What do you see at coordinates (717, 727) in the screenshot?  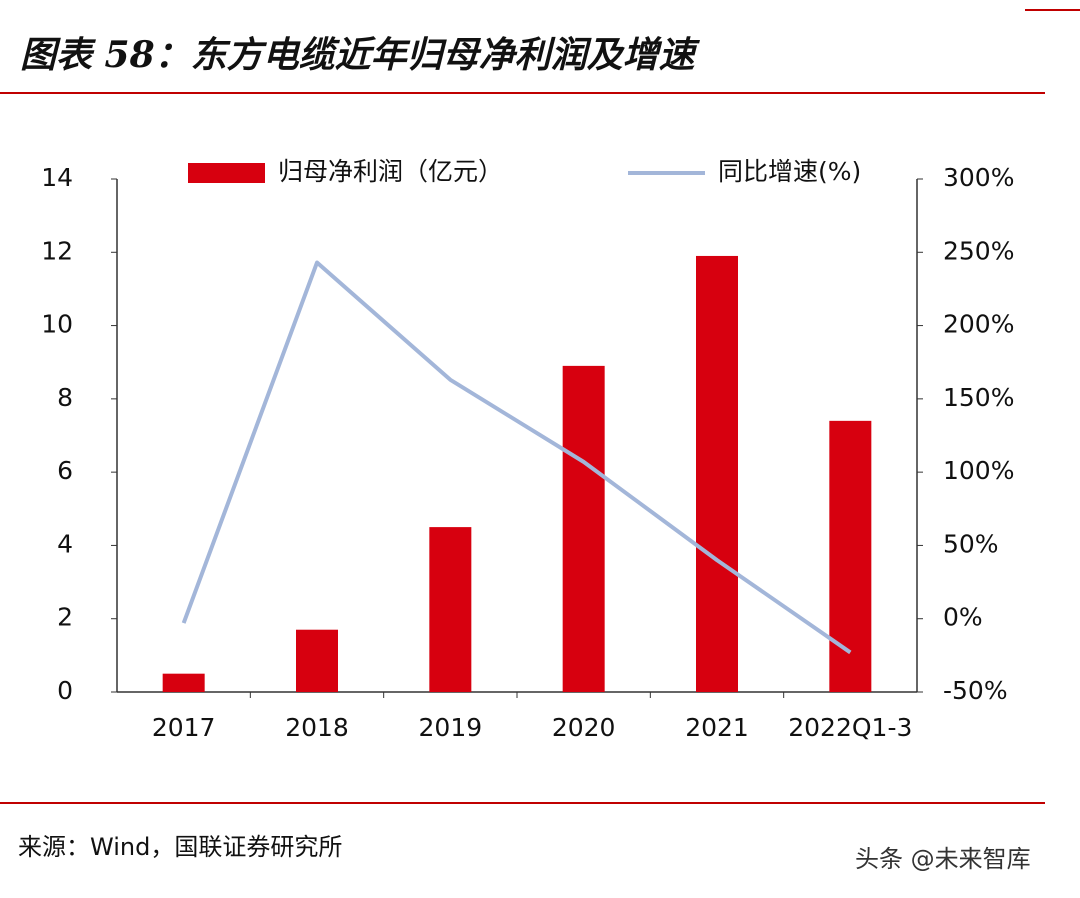 I see `x-tick-label: 2021` at bounding box center [717, 727].